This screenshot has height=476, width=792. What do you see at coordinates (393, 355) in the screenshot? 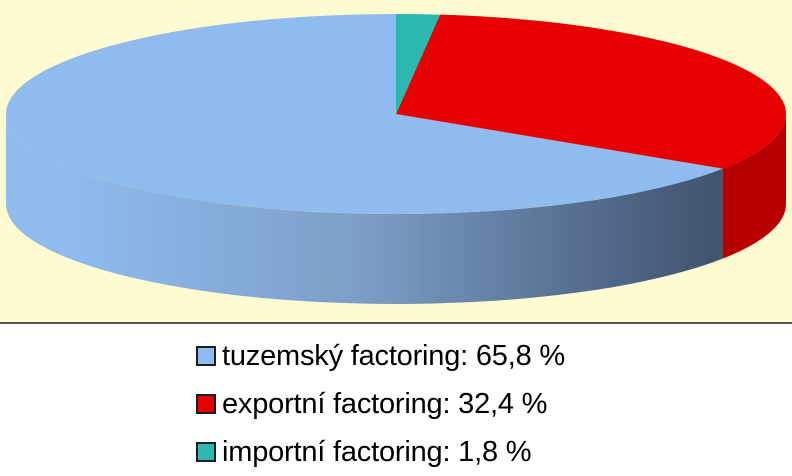
I see `legend-label-tuzemsky: tuzemský factoring: 65,8 %` at bounding box center [393, 355].